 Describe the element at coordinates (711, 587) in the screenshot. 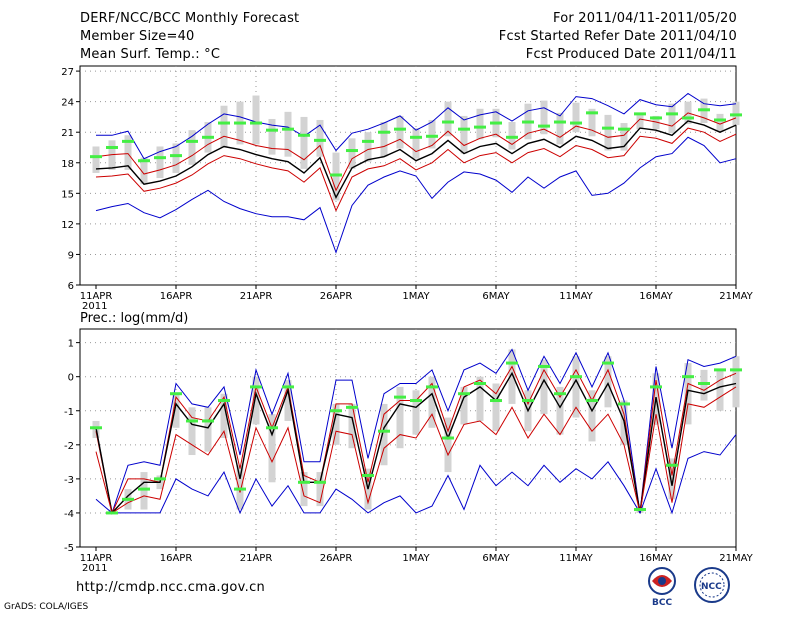

I see `ncc-logo-text: NCC` at that location.